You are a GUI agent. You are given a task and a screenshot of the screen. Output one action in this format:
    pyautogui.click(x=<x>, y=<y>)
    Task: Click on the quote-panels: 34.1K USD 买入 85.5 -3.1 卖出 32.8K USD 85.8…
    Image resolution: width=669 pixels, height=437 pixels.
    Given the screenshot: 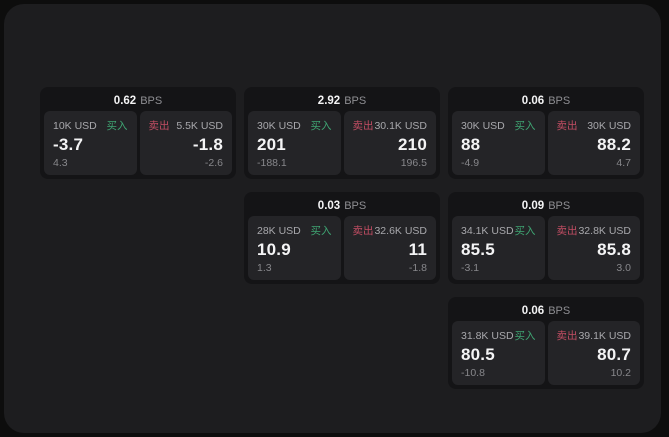 What is the action you would take?
    pyautogui.click(x=546, y=248)
    